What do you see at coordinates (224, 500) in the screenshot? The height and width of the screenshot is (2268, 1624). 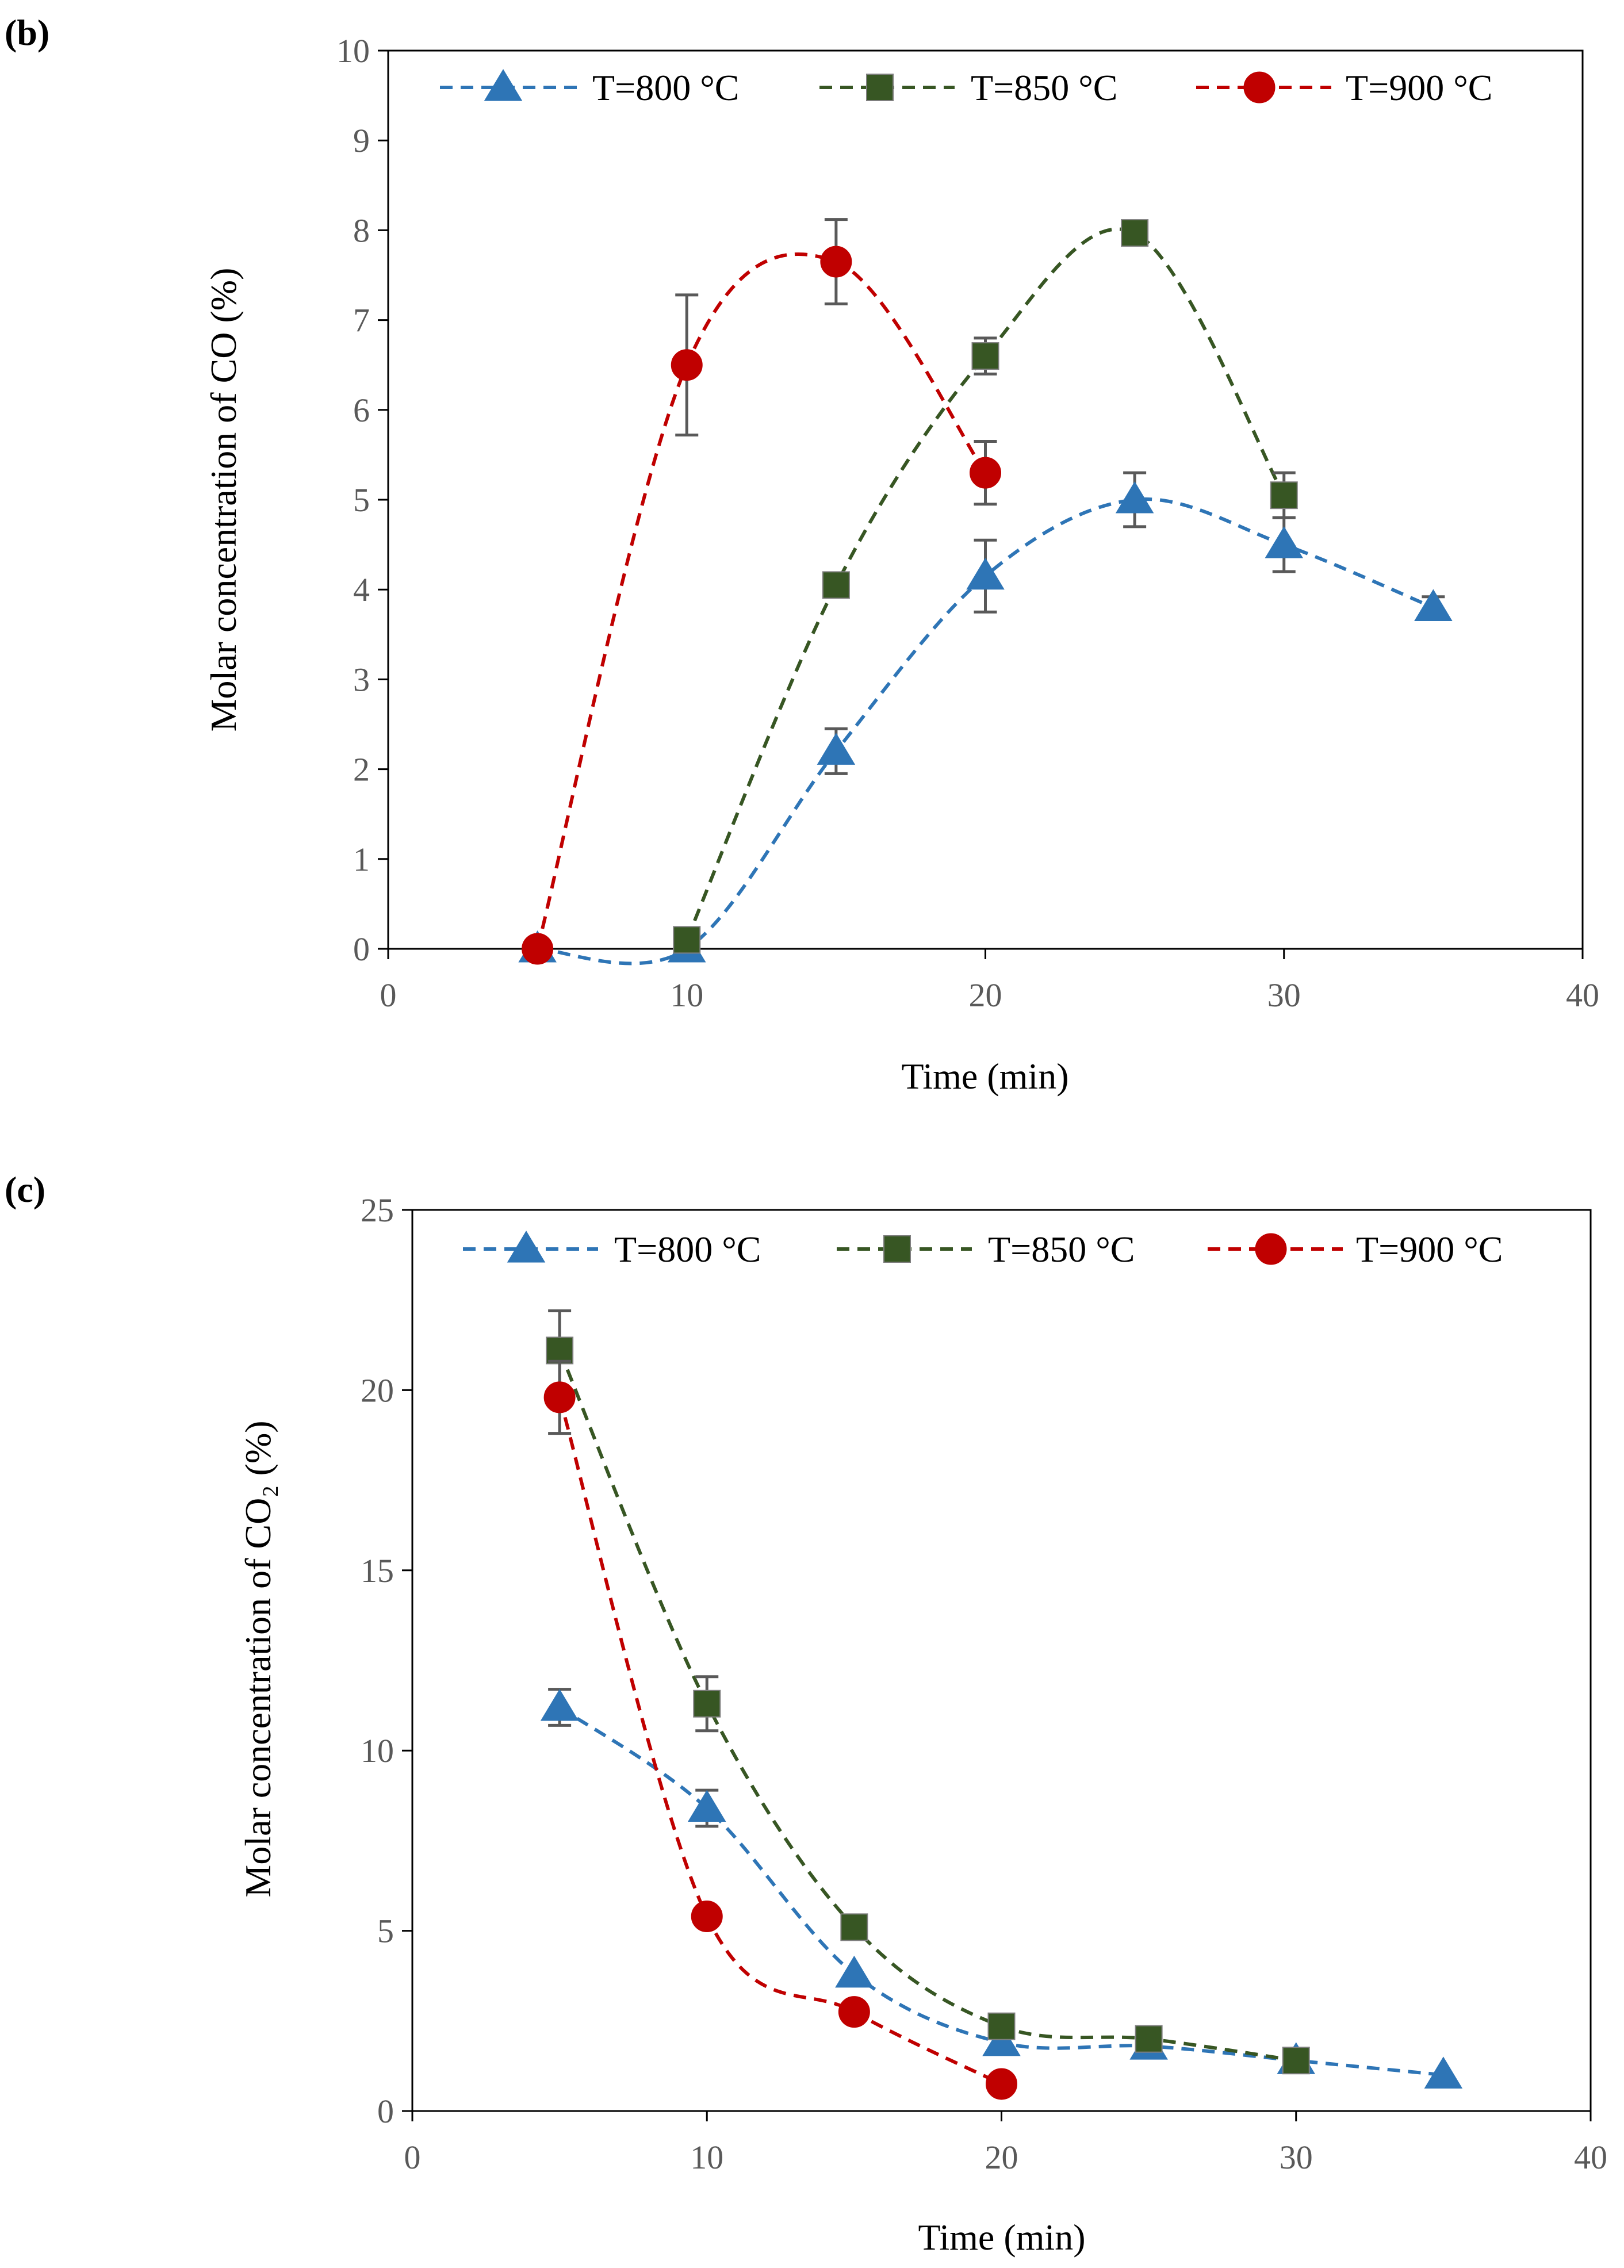 I see `y-axis-title: Molar concentration of CO (%)` at bounding box center [224, 500].